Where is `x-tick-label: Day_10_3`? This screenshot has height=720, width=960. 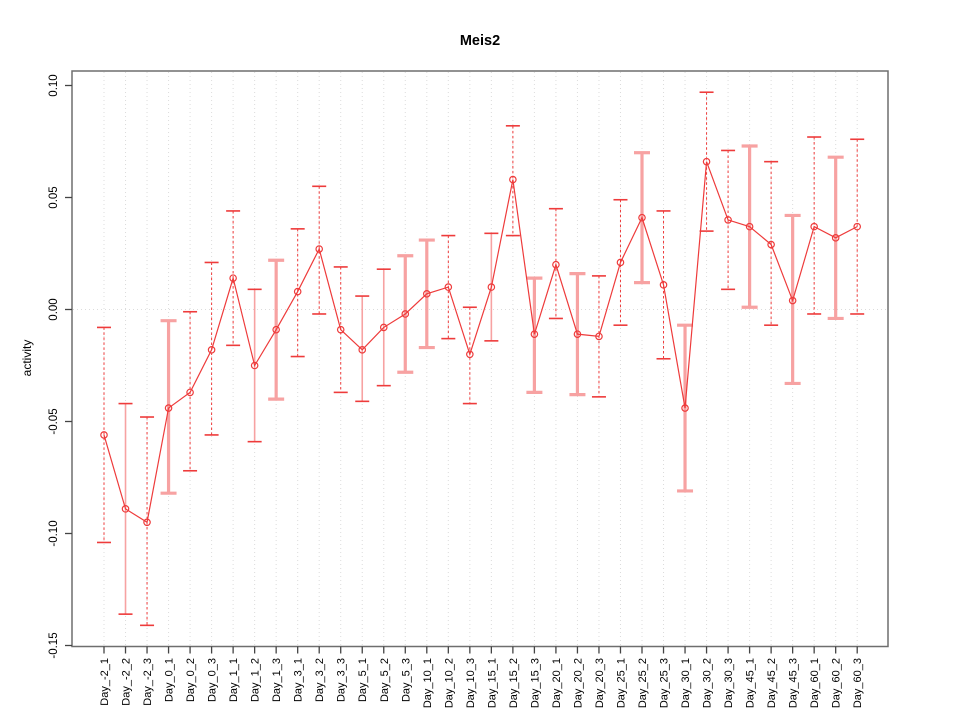 x-tick-label: Day_10_3 is located at coordinates (471, 683).